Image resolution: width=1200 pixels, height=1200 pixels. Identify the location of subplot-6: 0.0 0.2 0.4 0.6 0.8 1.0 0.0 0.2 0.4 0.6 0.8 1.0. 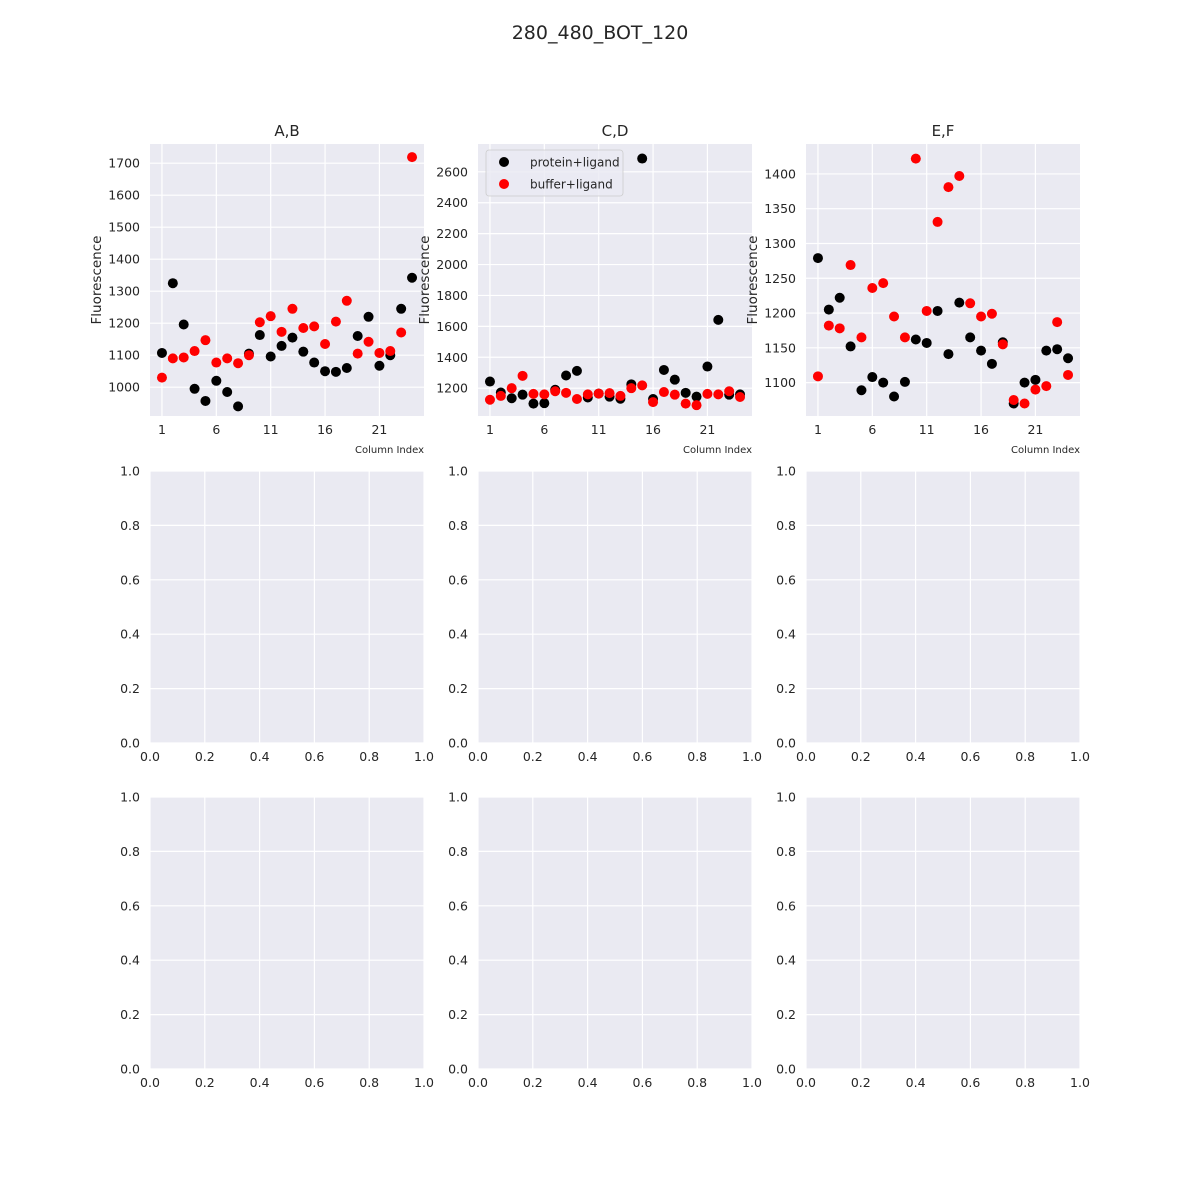
(933, 614).